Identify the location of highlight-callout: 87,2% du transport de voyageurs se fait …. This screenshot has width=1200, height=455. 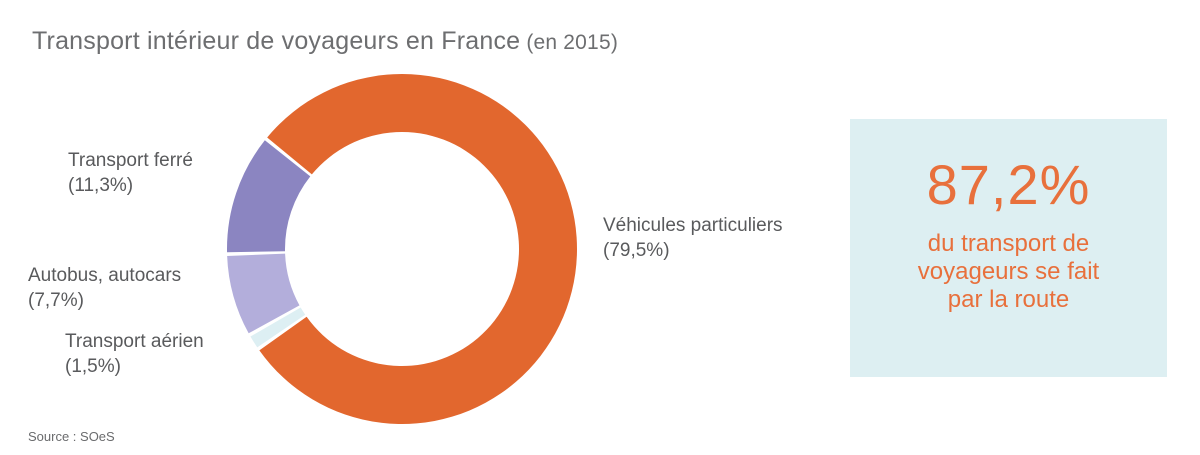
(1008, 248).